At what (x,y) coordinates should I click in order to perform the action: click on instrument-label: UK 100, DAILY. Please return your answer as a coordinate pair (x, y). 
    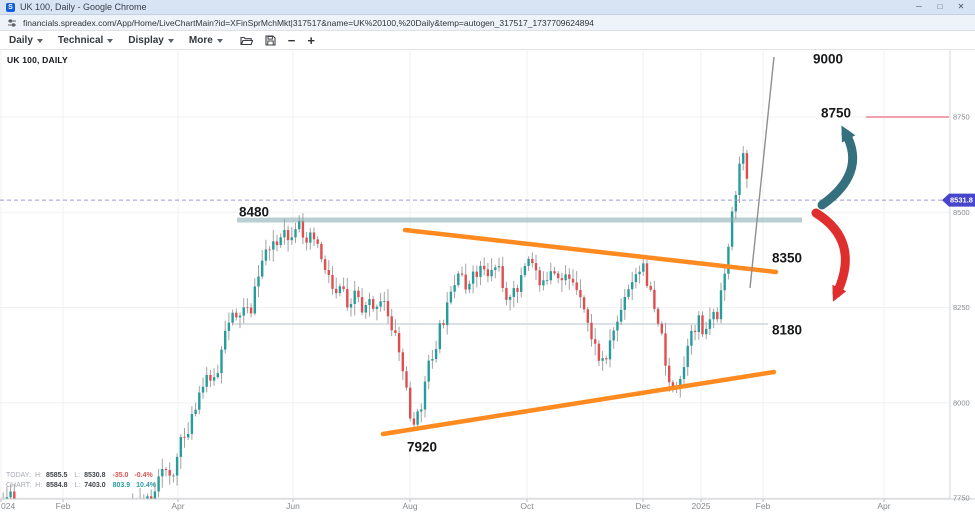
    Looking at the image, I should click on (37, 60).